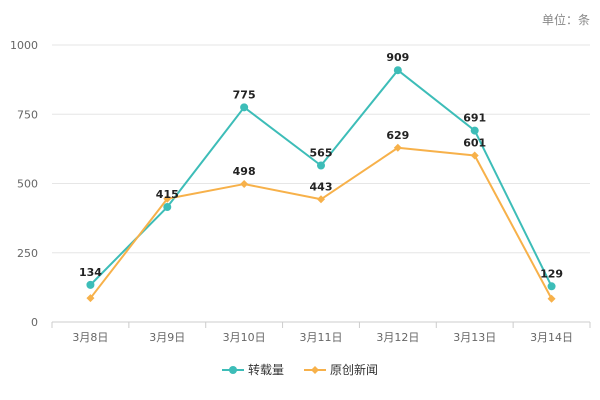 The height and width of the screenshot is (400, 600). Describe the element at coordinates (90, 272) in the screenshot. I see `data-label: 134` at that location.